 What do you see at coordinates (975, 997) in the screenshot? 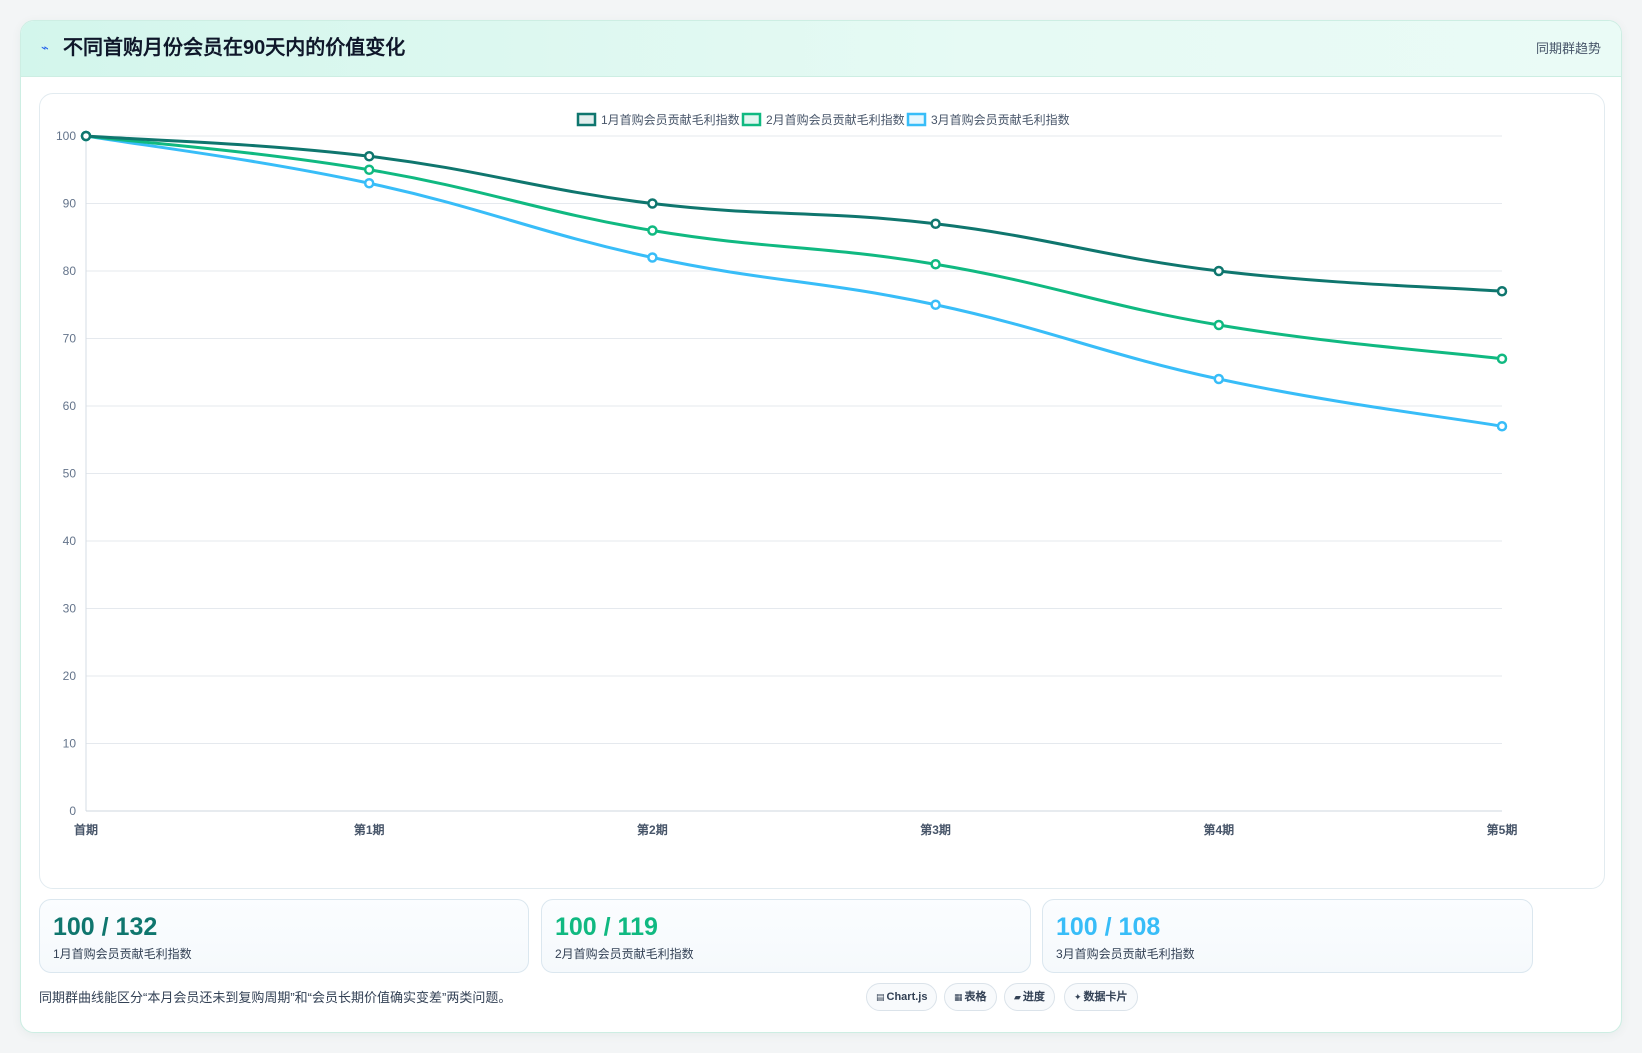
I see `chip-label: 表格` at bounding box center [975, 997].